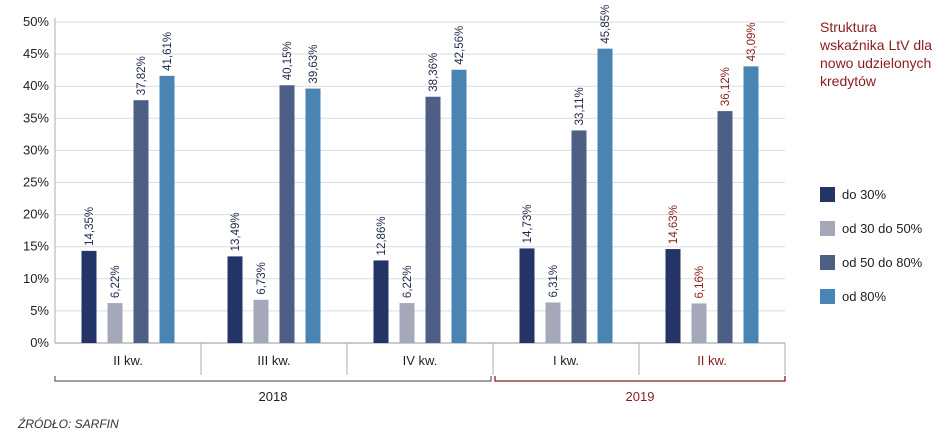 Image resolution: width=945 pixels, height=439 pixels. What do you see at coordinates (554, 281) in the screenshot?
I see `bar-value-label: 6,31%` at bounding box center [554, 281].